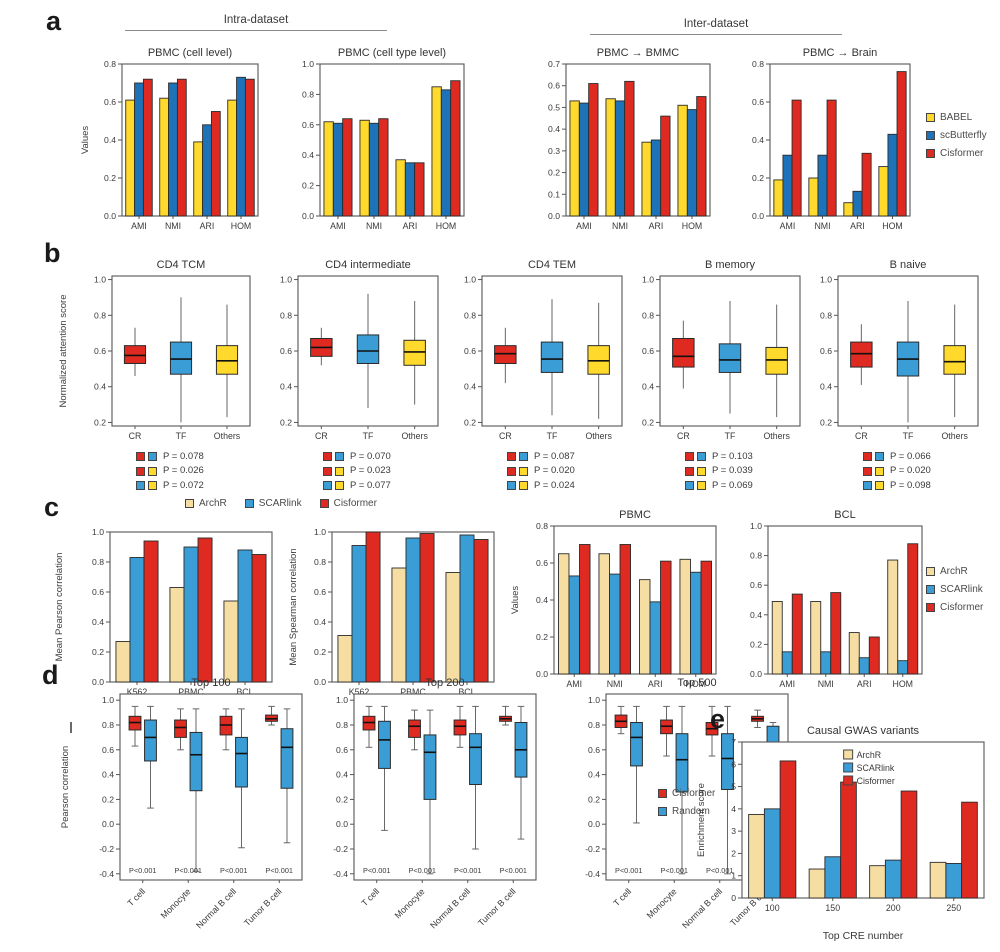  I want to click on y-tick-label: 7, so click(733, 742).